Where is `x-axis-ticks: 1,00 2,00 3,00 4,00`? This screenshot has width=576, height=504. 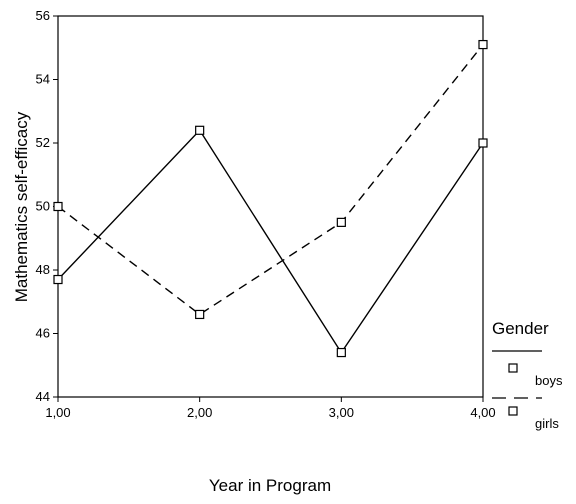
x-axis-ticks: 1,00 2,00 3,00 4,00 is located at coordinates (270, 408).